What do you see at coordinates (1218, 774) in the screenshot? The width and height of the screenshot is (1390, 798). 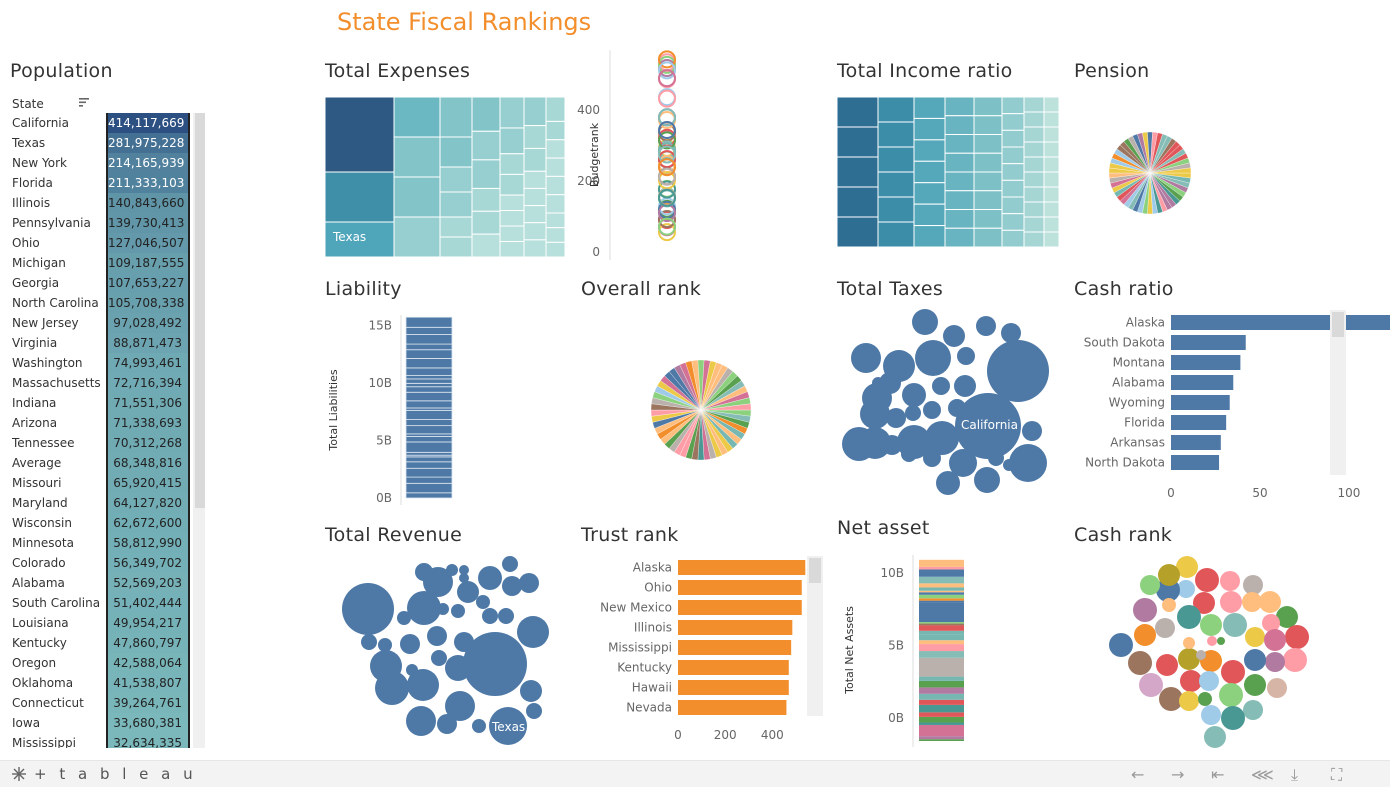 I see `revert-icon: ⇤` at bounding box center [1218, 774].